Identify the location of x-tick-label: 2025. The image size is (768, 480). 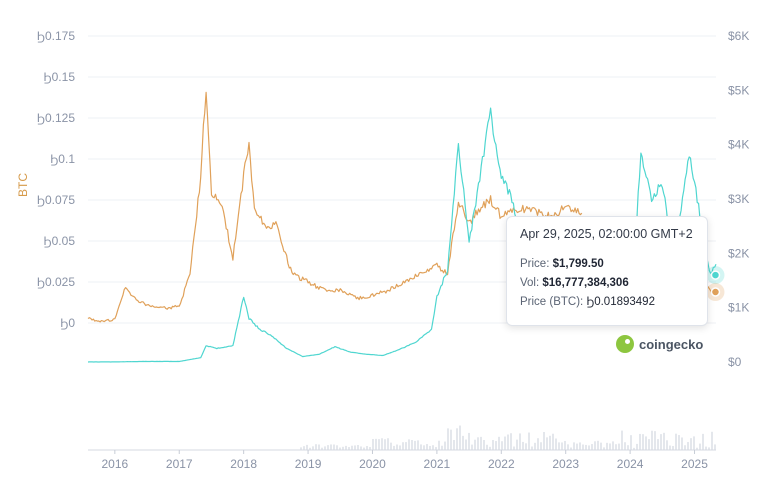
(694, 464).